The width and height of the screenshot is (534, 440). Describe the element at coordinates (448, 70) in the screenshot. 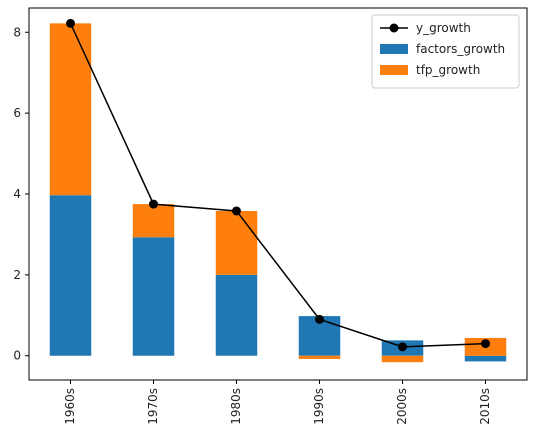

I see `legend-label-tfp_growth: tfp_growth` at that location.